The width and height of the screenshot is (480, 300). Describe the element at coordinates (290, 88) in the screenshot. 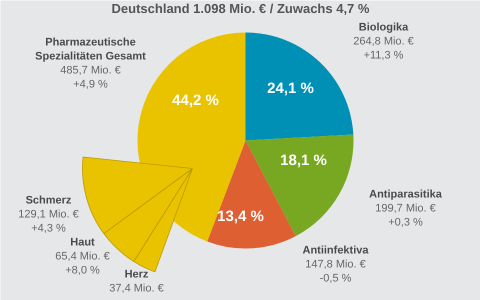

I see `text: 24,1 %` at that location.